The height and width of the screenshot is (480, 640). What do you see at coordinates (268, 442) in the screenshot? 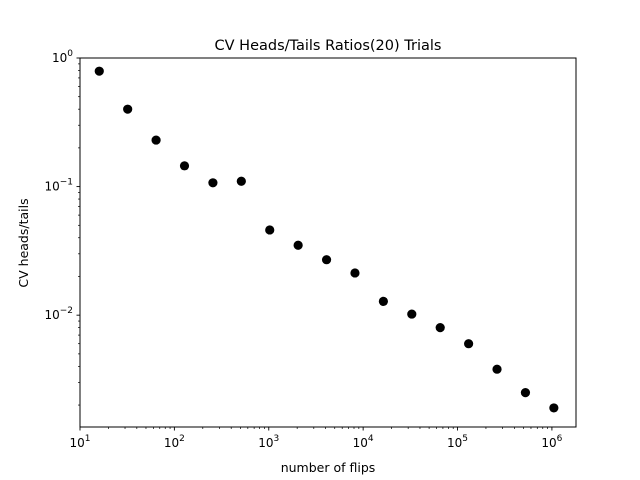
I see `x-tick-label: 10³` at bounding box center [268, 442].